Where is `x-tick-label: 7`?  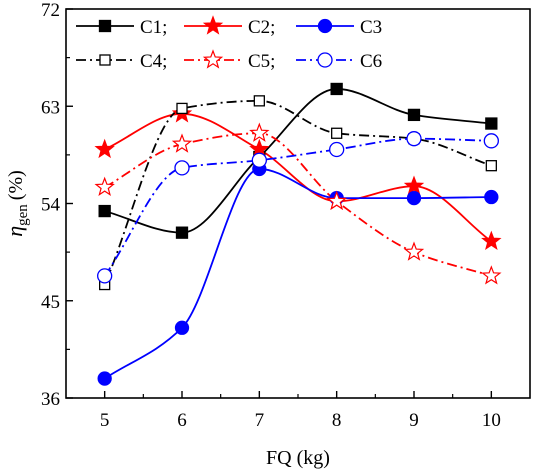 x-tick-label: 7 is located at coordinates (260, 420).